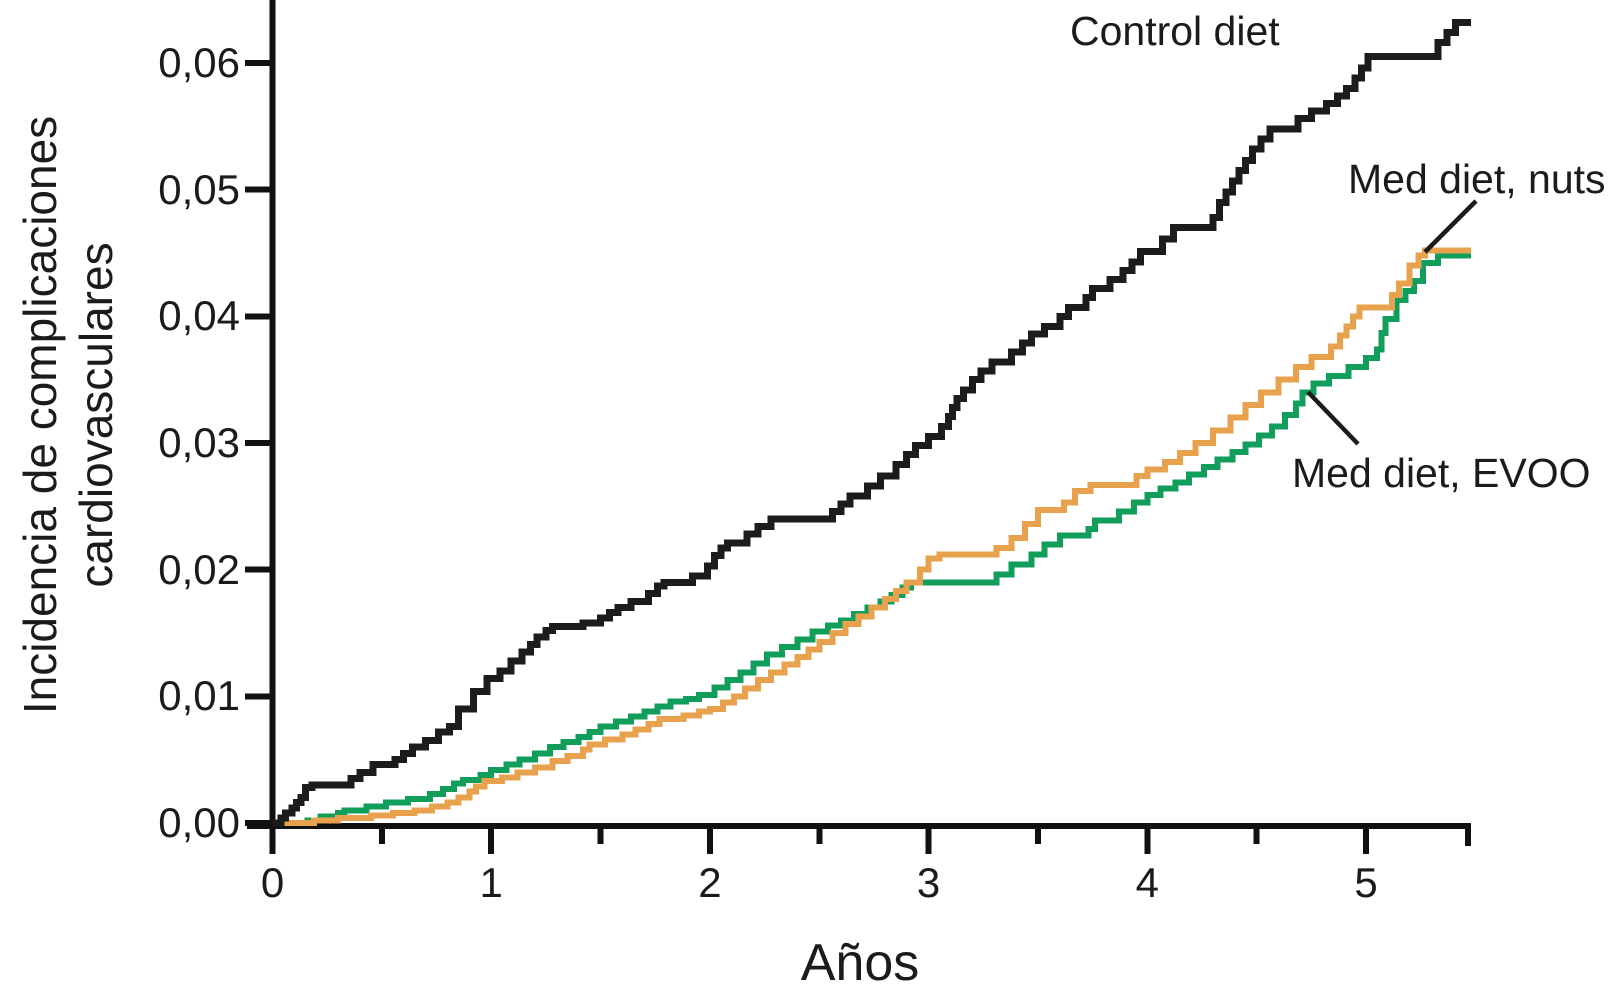  I want to click on x-tick-label: 3, so click(928, 882).